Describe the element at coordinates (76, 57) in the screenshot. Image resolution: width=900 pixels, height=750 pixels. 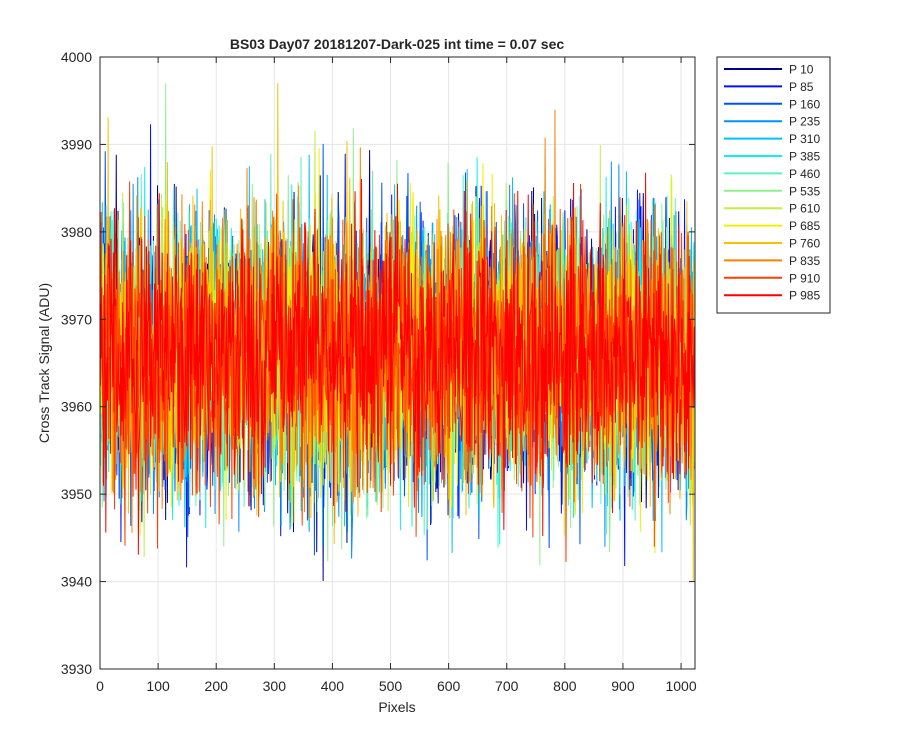
I see `y-tick-label: 4000` at that location.